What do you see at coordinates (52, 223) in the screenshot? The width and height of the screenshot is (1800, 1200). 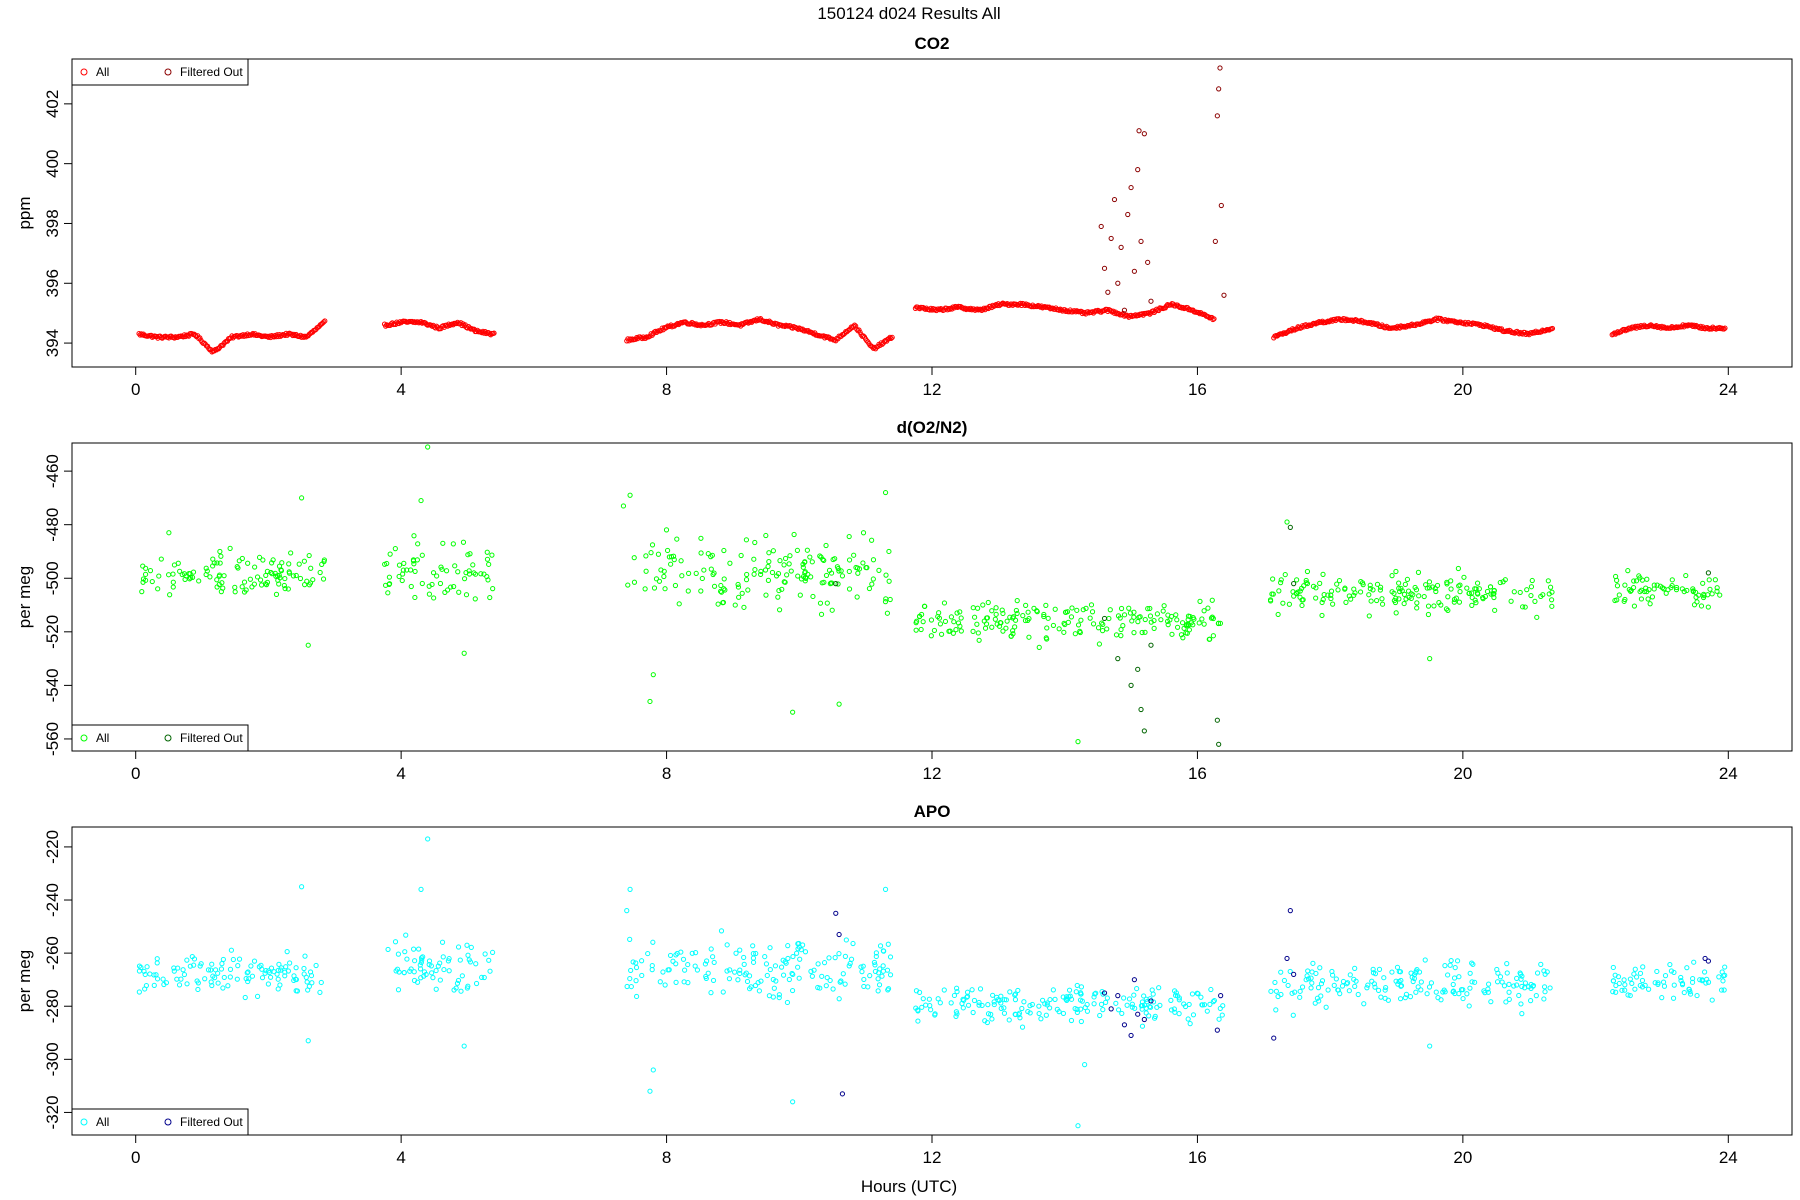 I see `co2-ytick-label: 398` at bounding box center [52, 223].